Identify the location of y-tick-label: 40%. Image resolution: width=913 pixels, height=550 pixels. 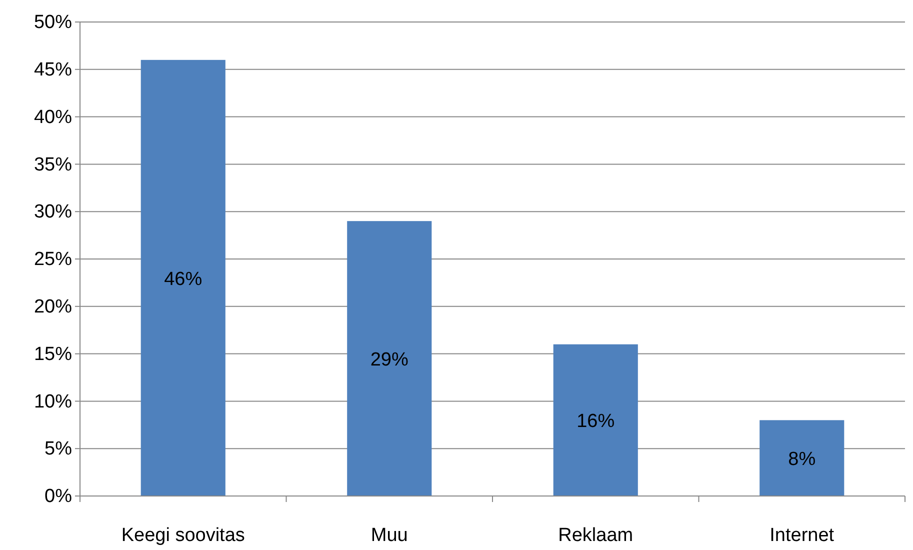
(53, 117).